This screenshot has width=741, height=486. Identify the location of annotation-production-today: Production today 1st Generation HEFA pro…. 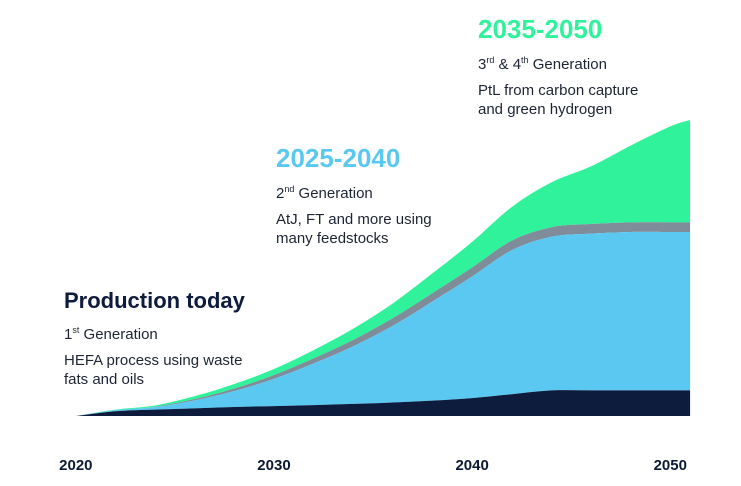
(154, 339).